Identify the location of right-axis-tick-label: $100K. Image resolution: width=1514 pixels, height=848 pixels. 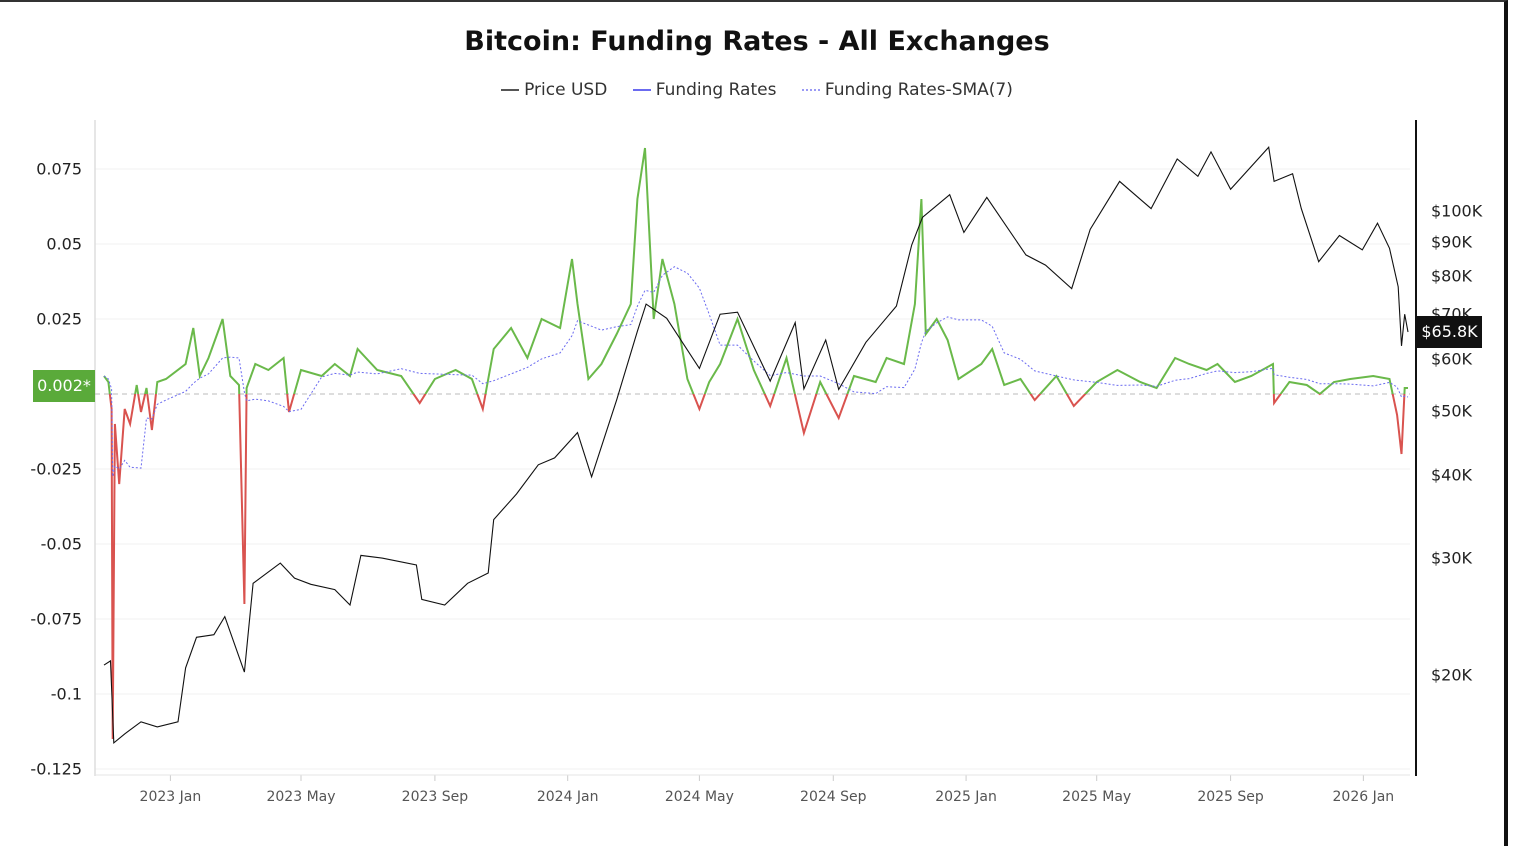
(1457, 211).